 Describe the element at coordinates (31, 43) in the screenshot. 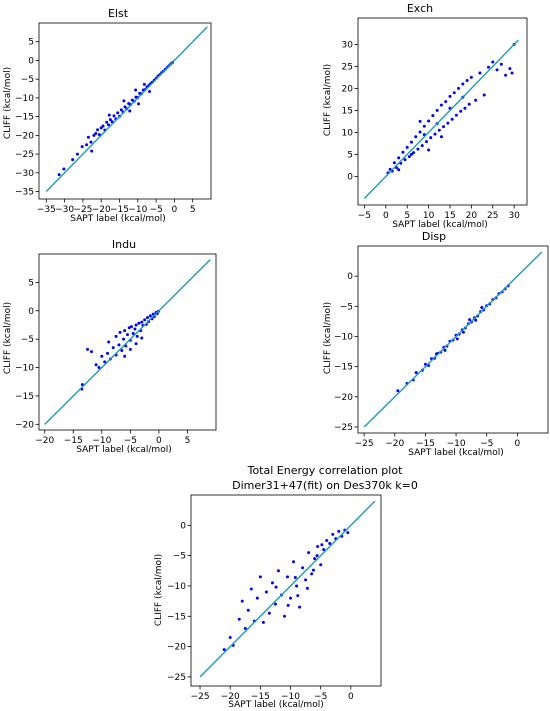

I see `y-tick-label: 5` at that location.